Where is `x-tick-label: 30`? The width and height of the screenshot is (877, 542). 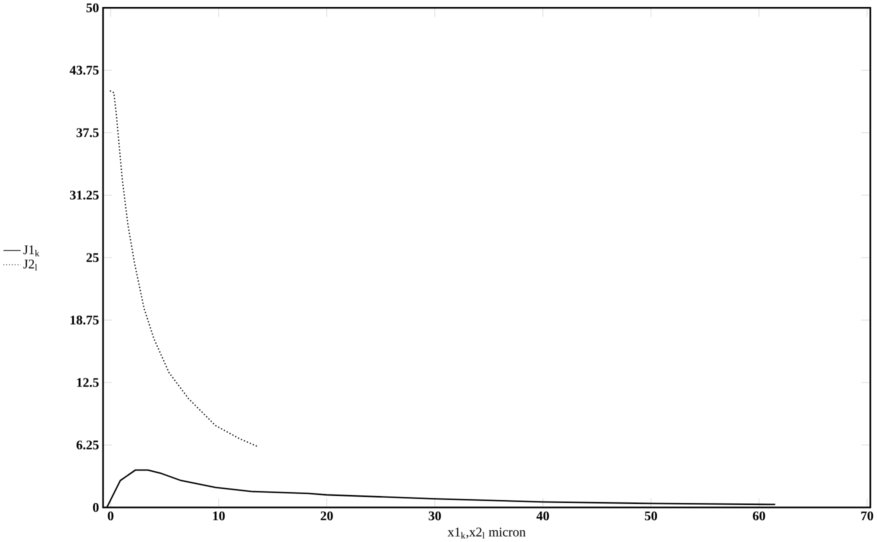
x-tick-label: 30 is located at coordinates (434, 515).